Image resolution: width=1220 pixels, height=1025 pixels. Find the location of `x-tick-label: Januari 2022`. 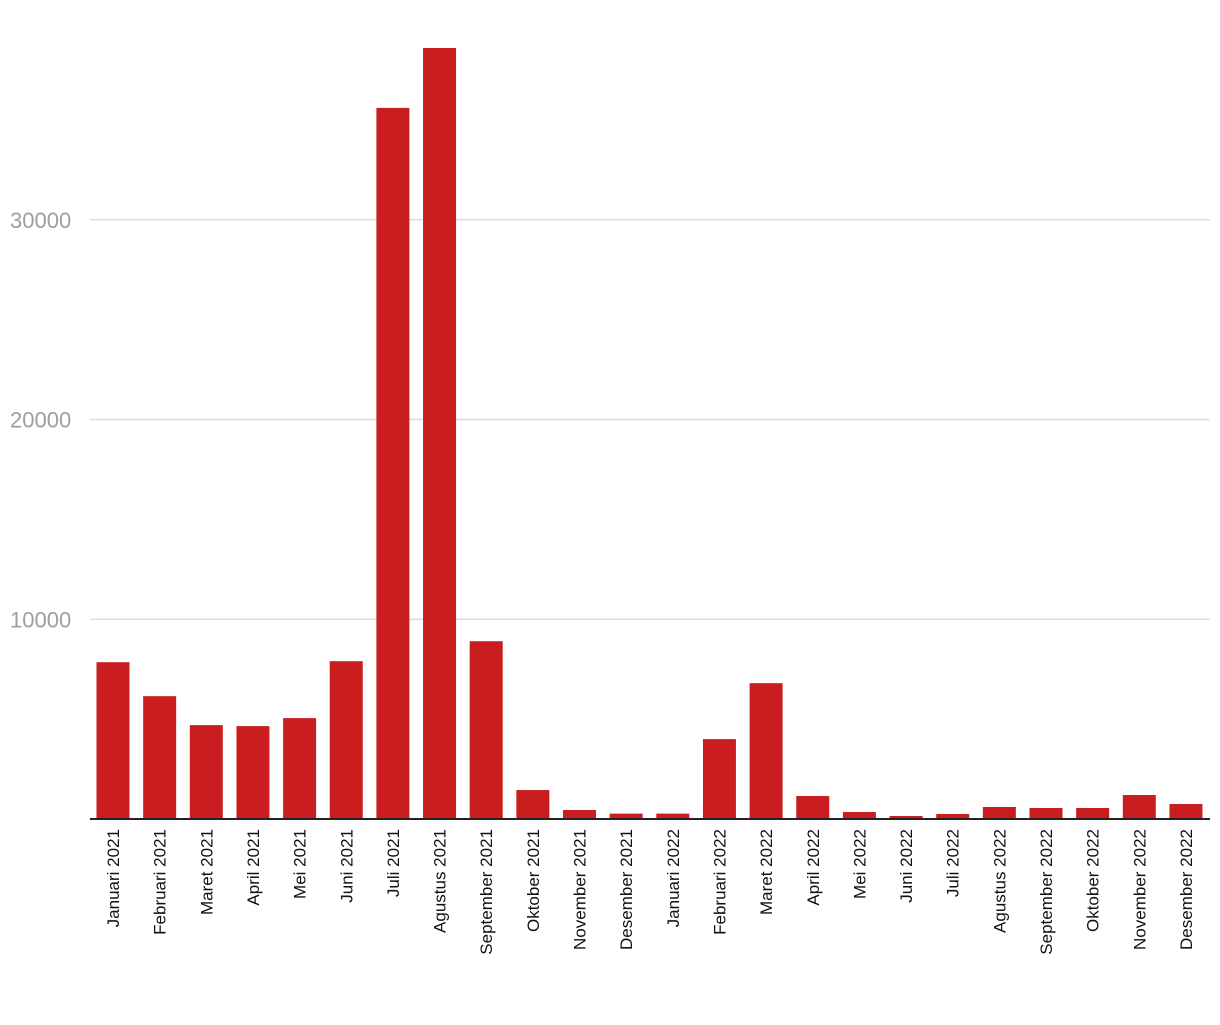

x-tick-label: Januari 2022 is located at coordinates (673, 878).